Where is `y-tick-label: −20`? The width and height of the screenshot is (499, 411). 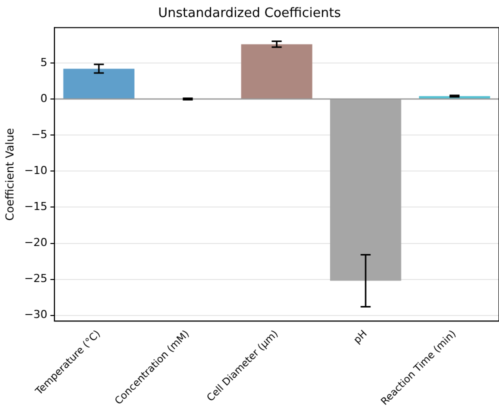 y-tick-label: −20 is located at coordinates (36, 243).